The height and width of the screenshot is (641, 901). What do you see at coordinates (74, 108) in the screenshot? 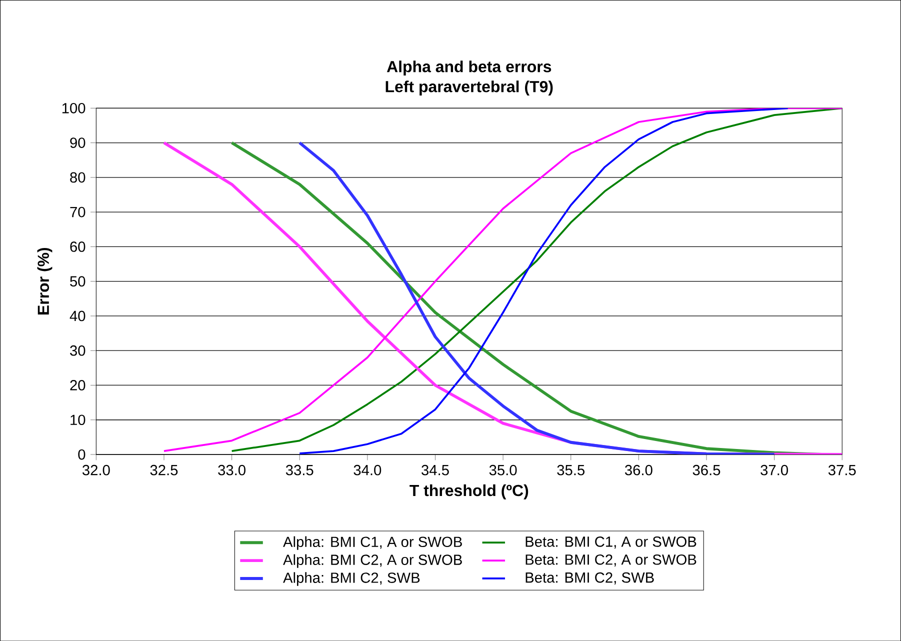
I see `y-tick-label: 100` at bounding box center [74, 108].